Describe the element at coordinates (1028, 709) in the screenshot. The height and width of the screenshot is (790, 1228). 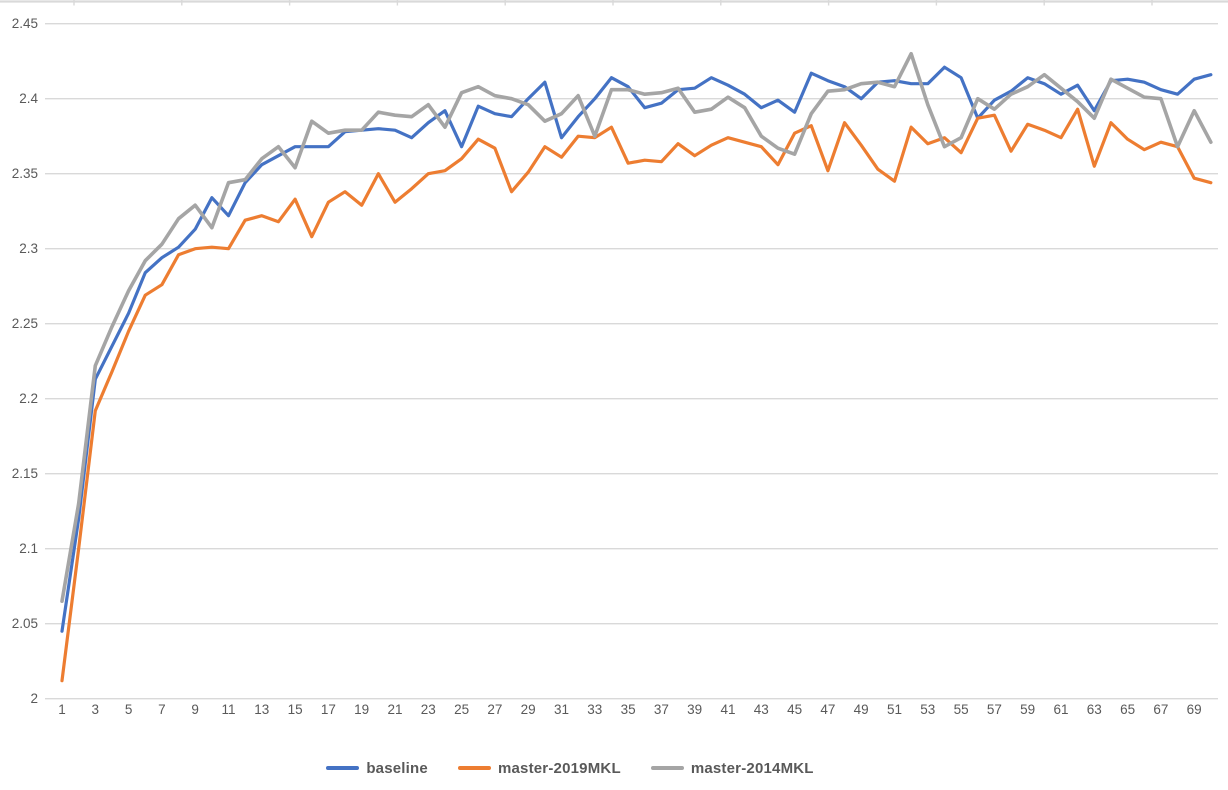
I see `x-axis-label: 59` at that location.